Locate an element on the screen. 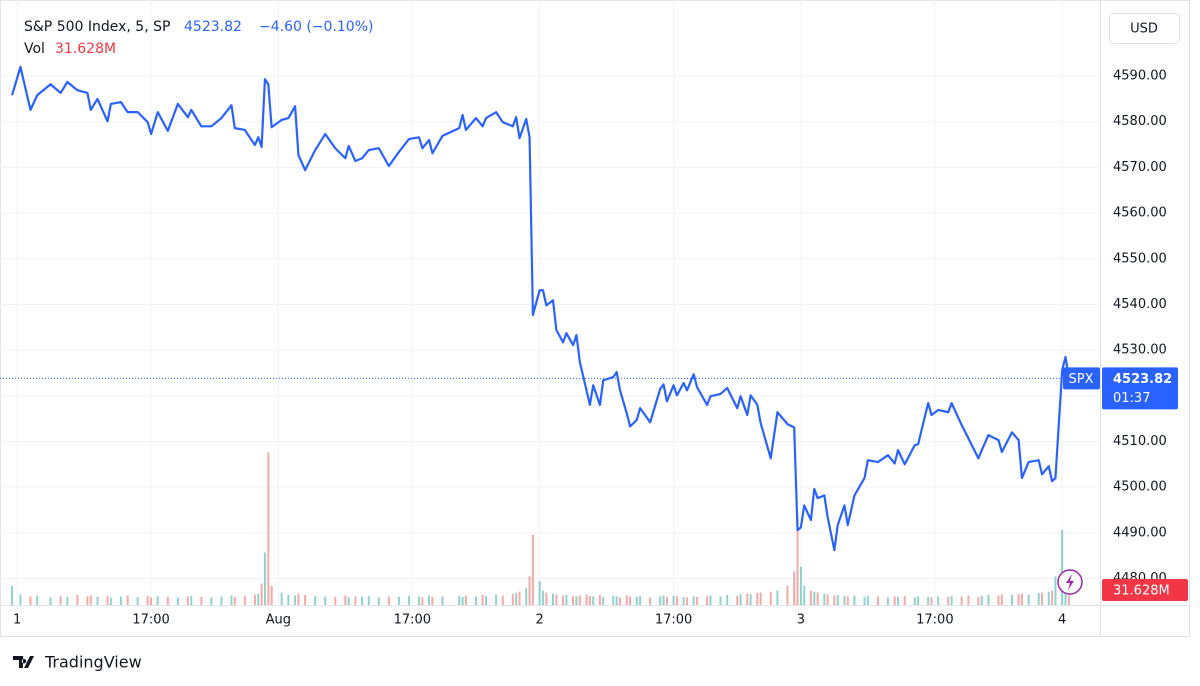 The height and width of the screenshot is (686, 1200). x-tick-label: 1 is located at coordinates (17, 620).